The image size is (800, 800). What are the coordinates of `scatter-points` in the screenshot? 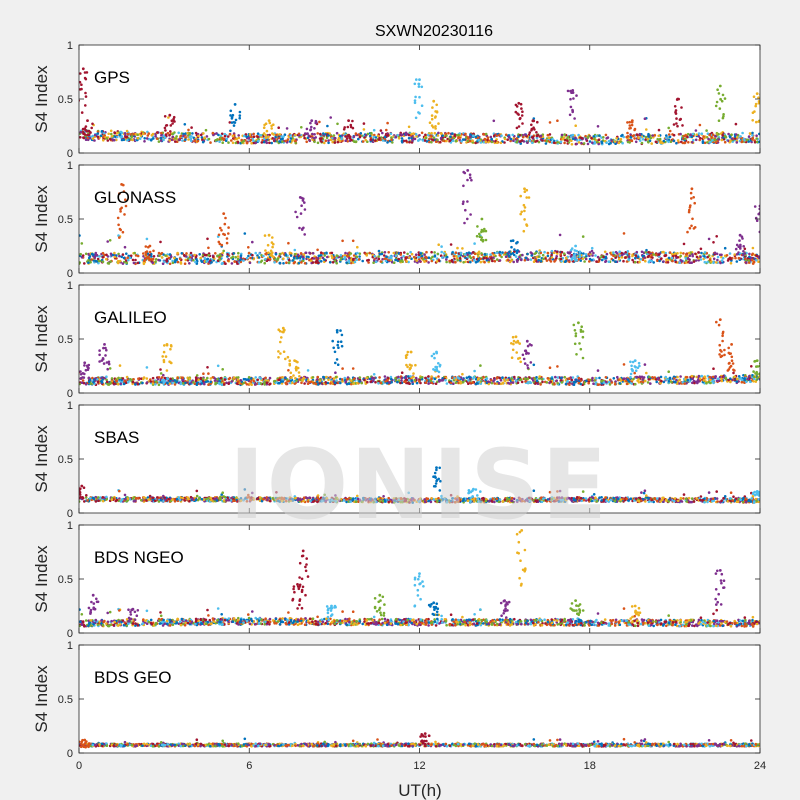 It's located at (419, 352).